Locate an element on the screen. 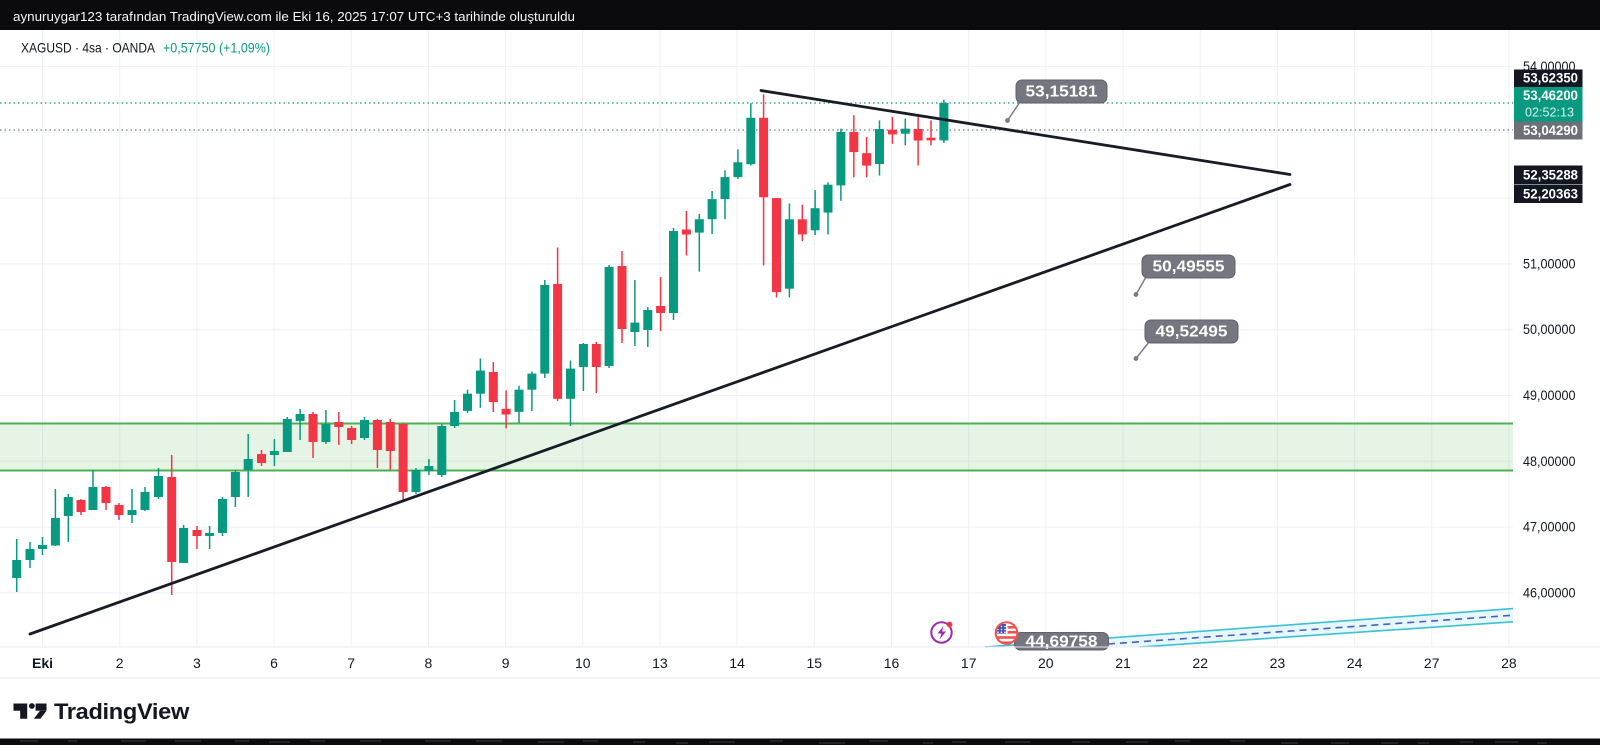 The height and width of the screenshot is (745, 1600). svg-text: 8 is located at coordinates (429, 663).